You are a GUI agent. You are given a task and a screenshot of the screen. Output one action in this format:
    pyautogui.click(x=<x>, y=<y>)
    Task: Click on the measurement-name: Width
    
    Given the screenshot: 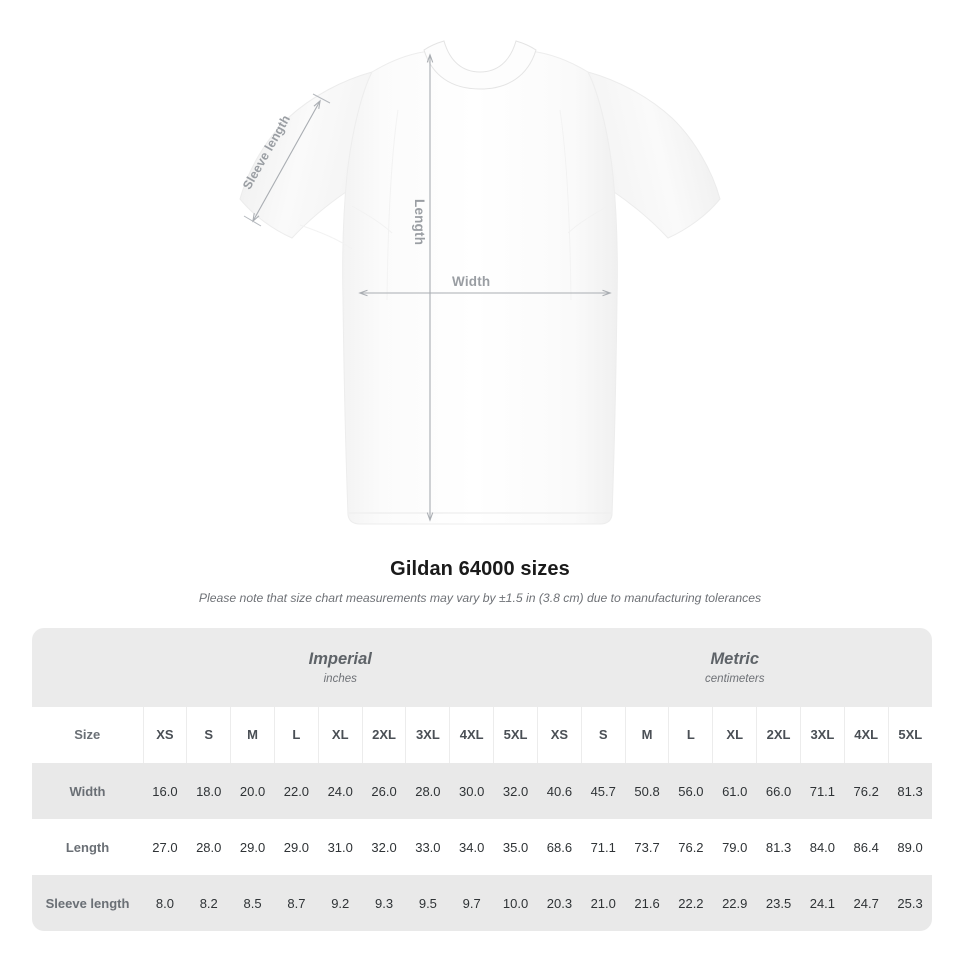 What is the action you would take?
    pyautogui.click(x=87, y=791)
    